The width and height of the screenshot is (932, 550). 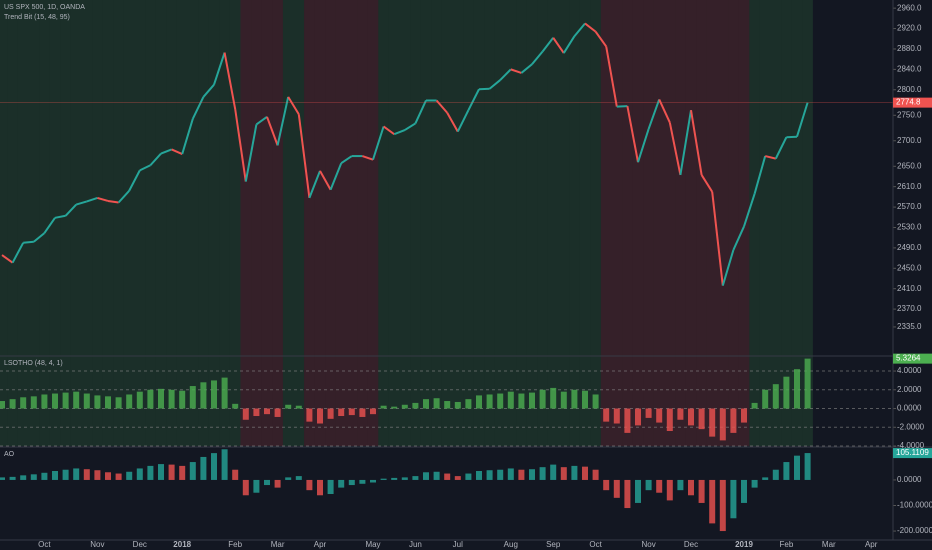 What do you see at coordinates (909, 326) in the screenshot?
I see `y-tick-label: 2335.0` at bounding box center [909, 326].